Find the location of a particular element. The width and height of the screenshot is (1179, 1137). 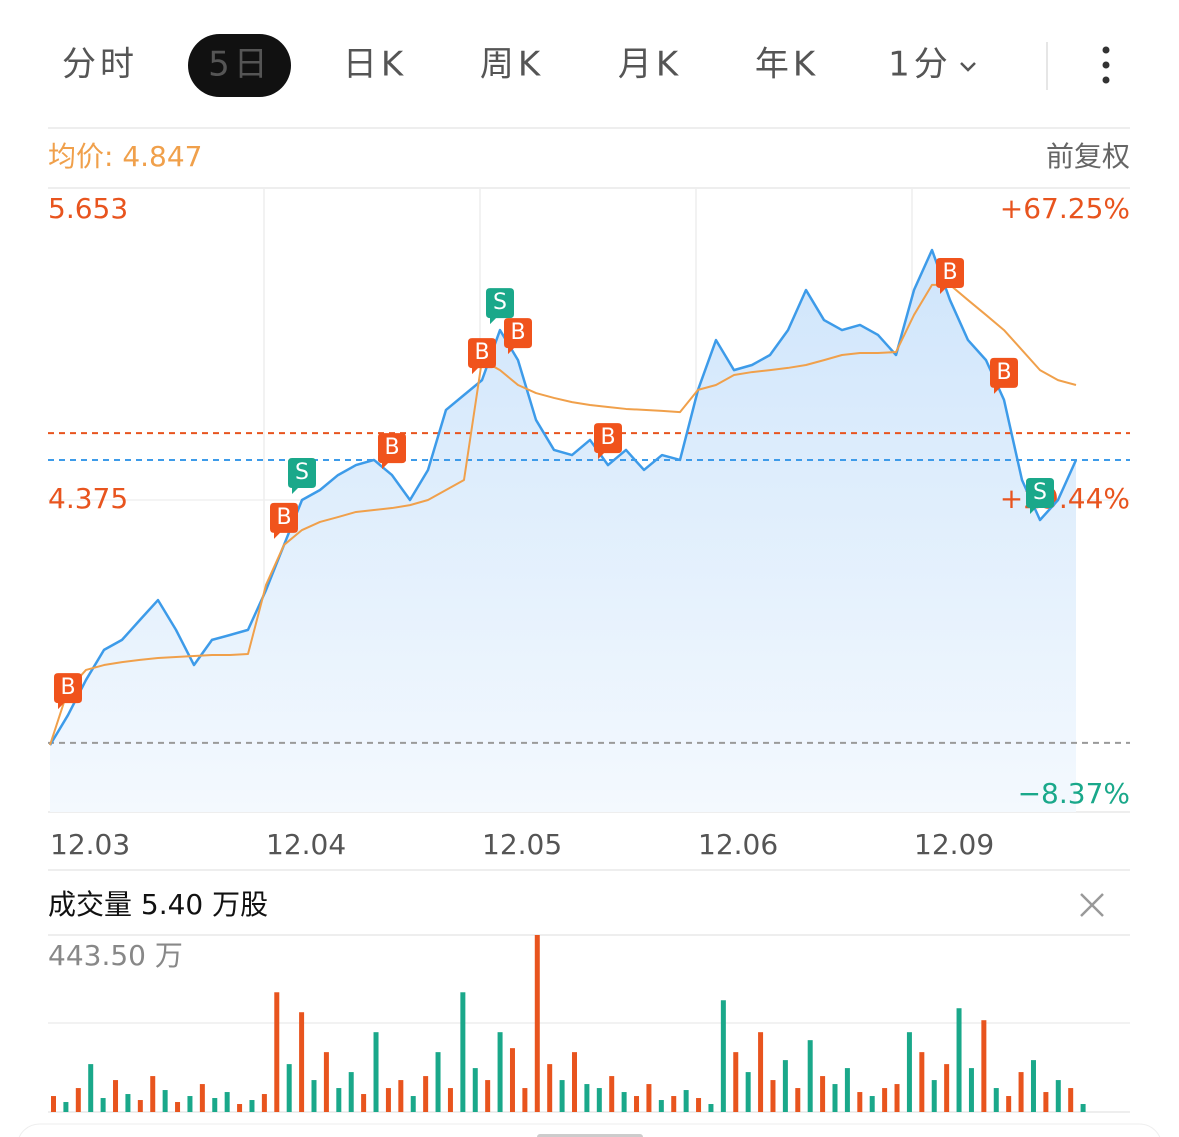

close-volume is located at coordinates (1092, 905).